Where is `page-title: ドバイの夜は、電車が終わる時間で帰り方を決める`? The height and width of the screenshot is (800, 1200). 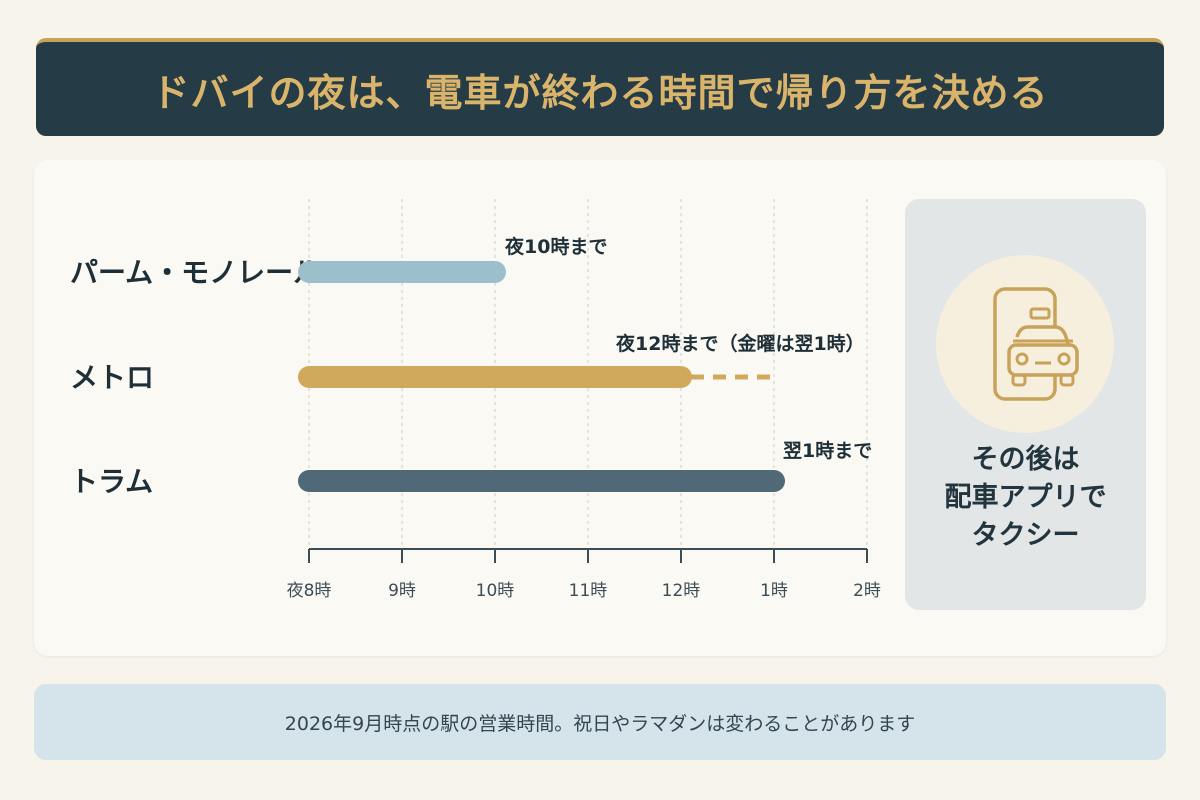 page-title: ドバイの夜は、電車が終わる時間で帰り方を決める is located at coordinates (600, 92).